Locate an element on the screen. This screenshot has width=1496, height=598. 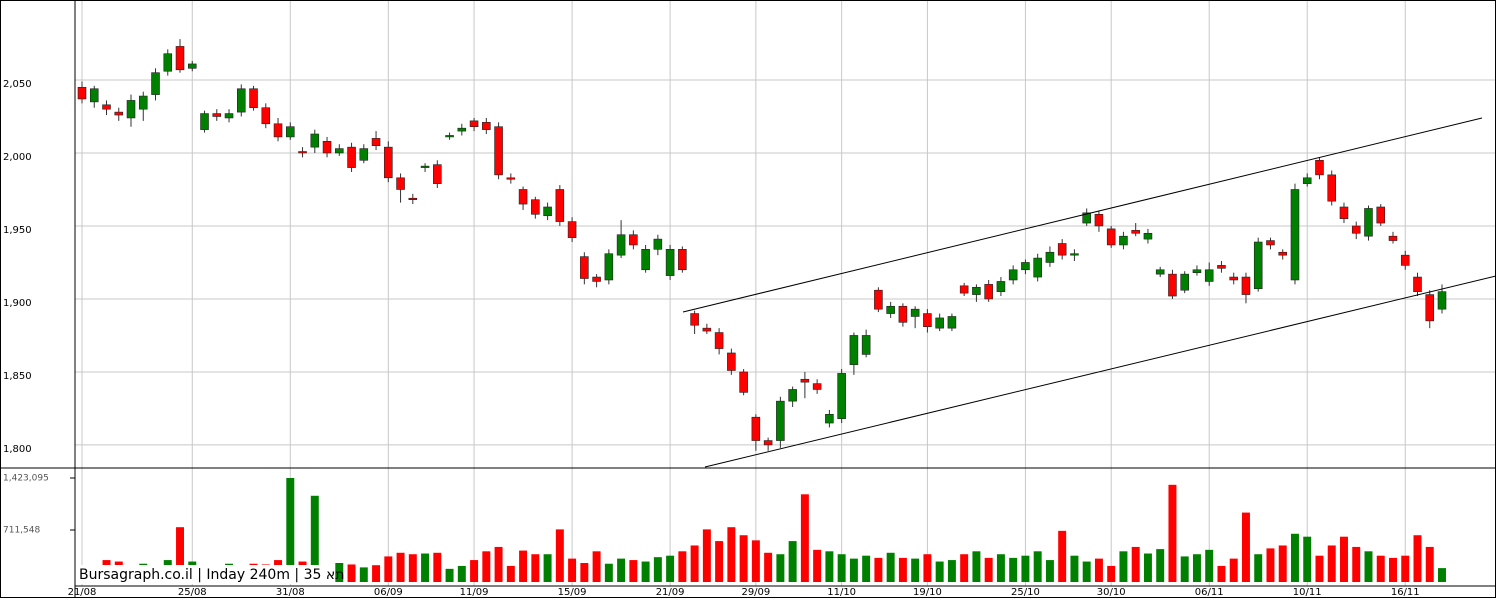
x-tick-label: 21/08 is located at coordinates (82, 592).